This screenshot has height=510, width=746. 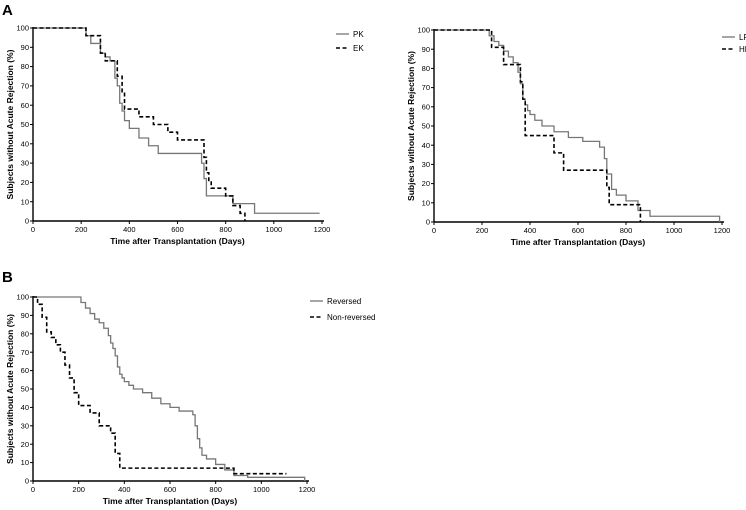 I want to click on legend-label: LR, so click(x=742, y=37).